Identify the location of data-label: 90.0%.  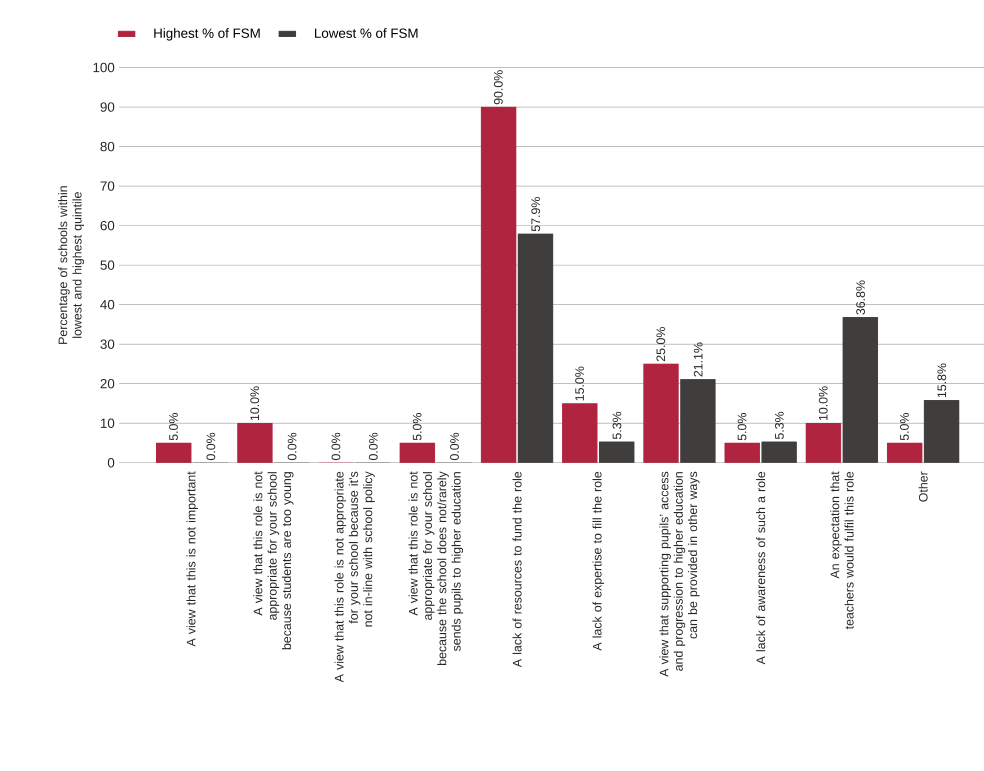
(498, 87).